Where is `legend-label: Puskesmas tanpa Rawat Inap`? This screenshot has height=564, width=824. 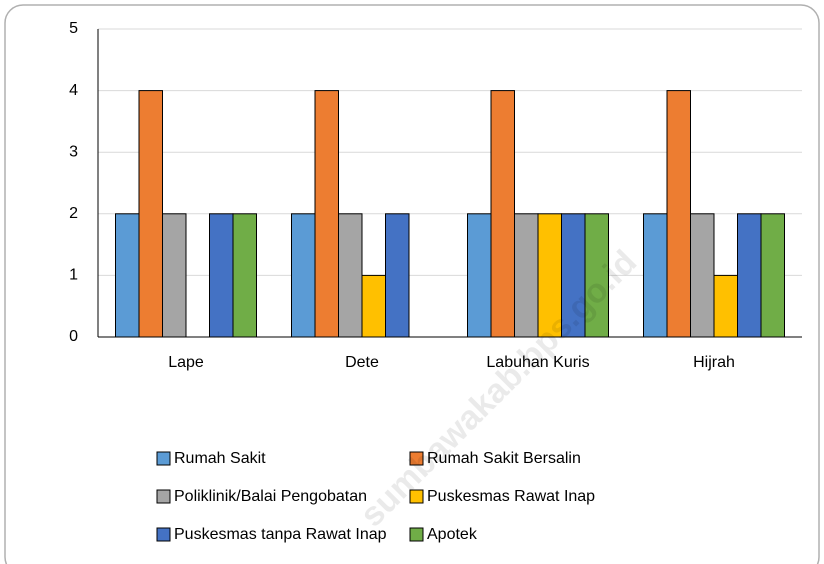
legend-label: Puskesmas tanpa Rawat Inap is located at coordinates (280, 534).